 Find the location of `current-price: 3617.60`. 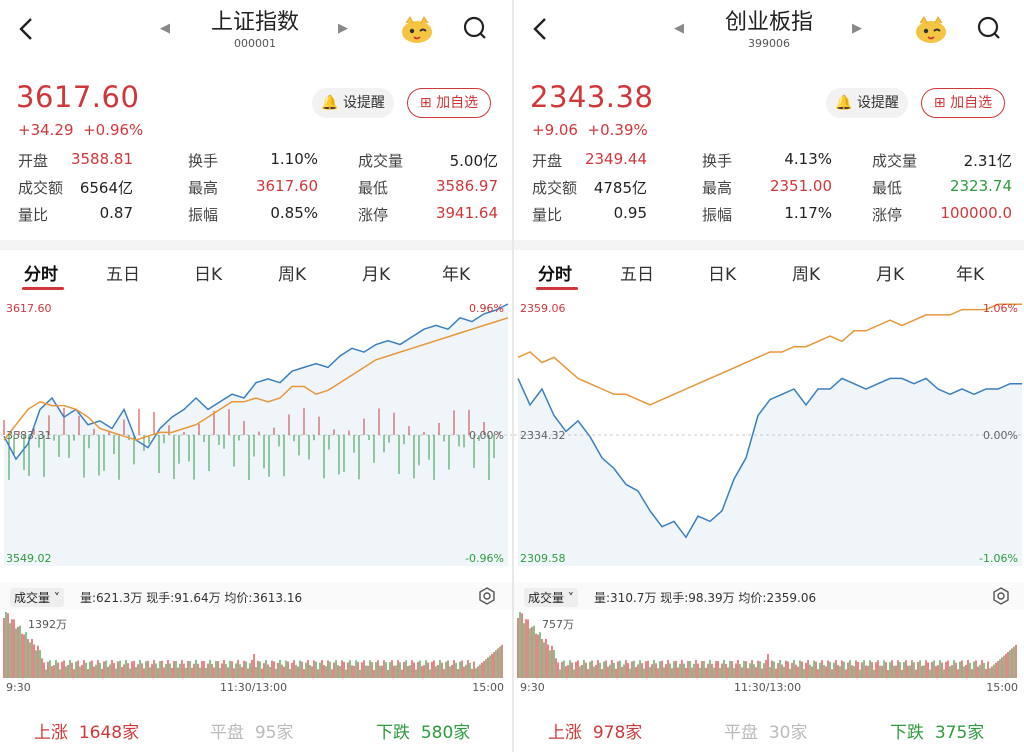

current-price: 3617.60 is located at coordinates (78, 97).